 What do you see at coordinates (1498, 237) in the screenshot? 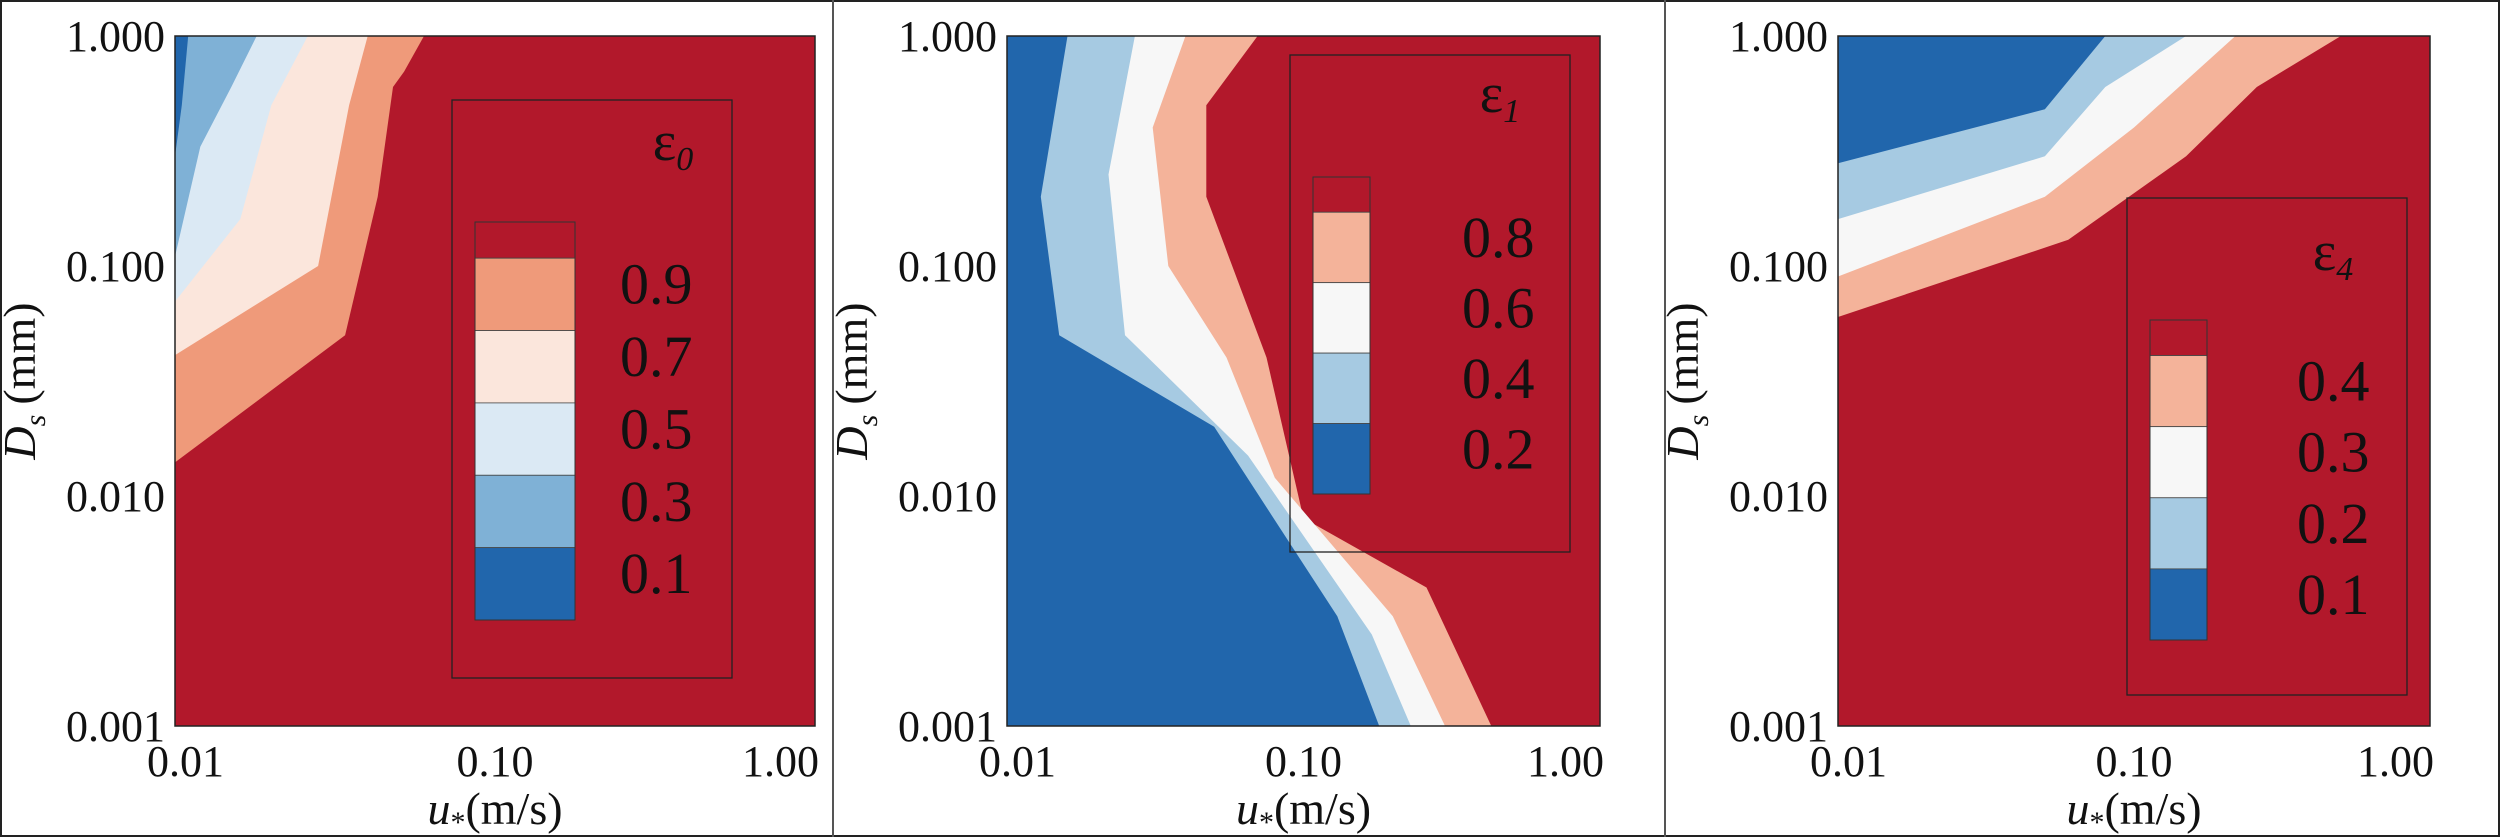
I see `legend-tick-label: 0.8` at bounding box center [1498, 237].